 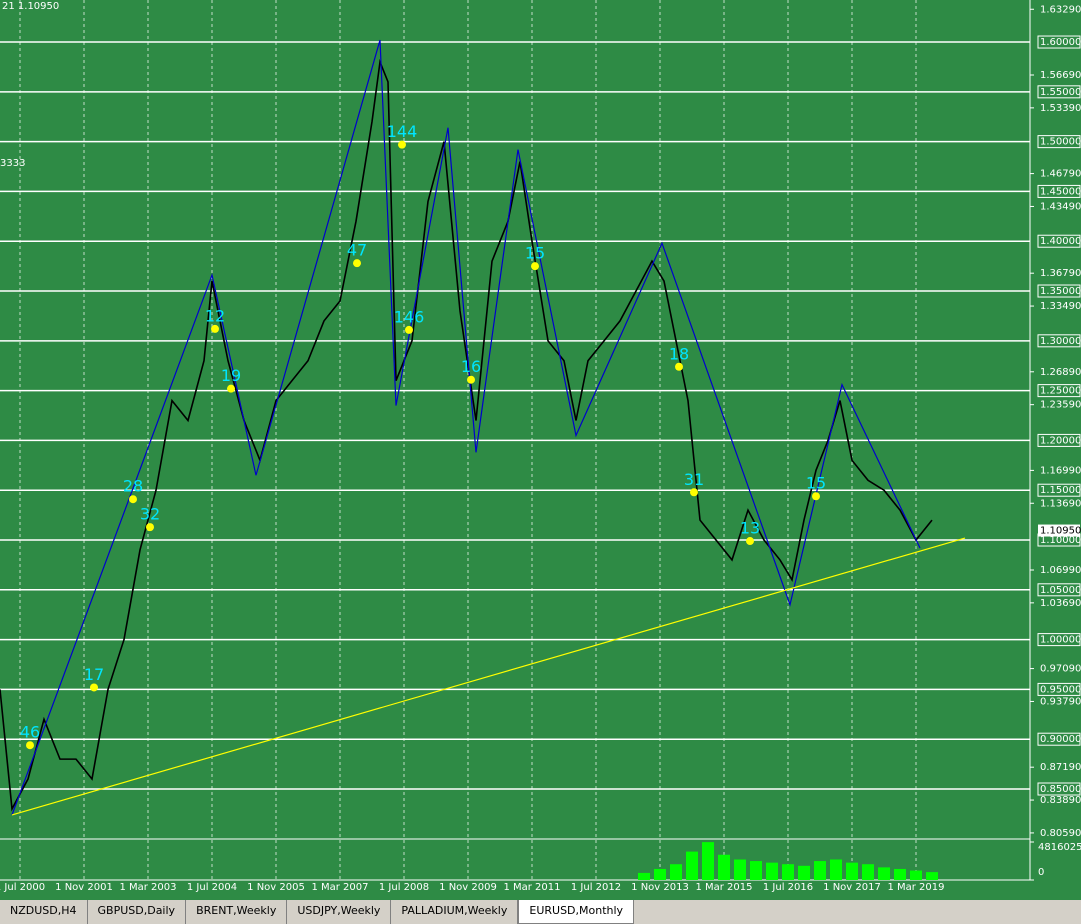 What do you see at coordinates (94, 674) in the screenshot?
I see `annotation-label: 17` at bounding box center [94, 674].